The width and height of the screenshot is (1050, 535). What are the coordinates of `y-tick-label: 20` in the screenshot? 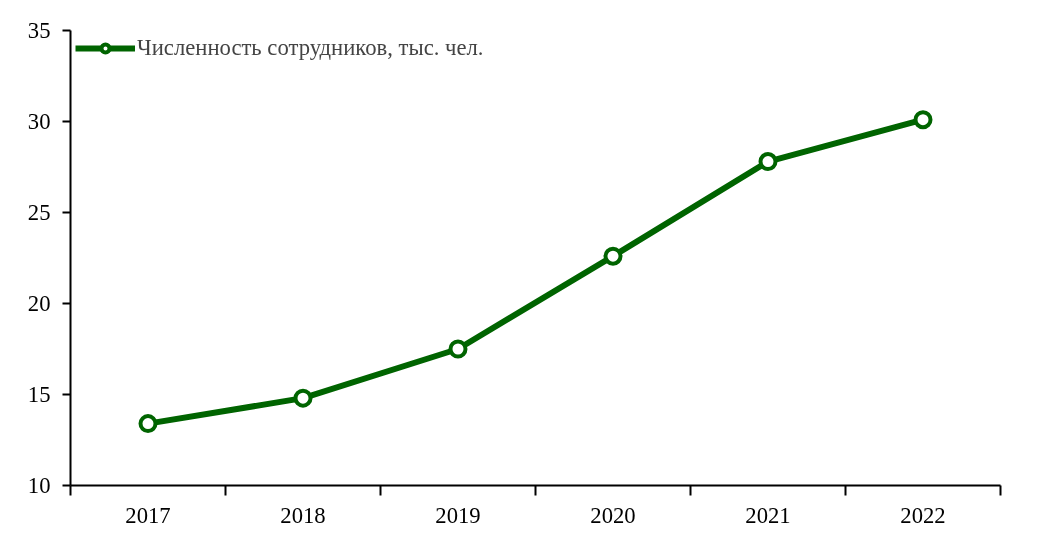 It's located at (39, 303).